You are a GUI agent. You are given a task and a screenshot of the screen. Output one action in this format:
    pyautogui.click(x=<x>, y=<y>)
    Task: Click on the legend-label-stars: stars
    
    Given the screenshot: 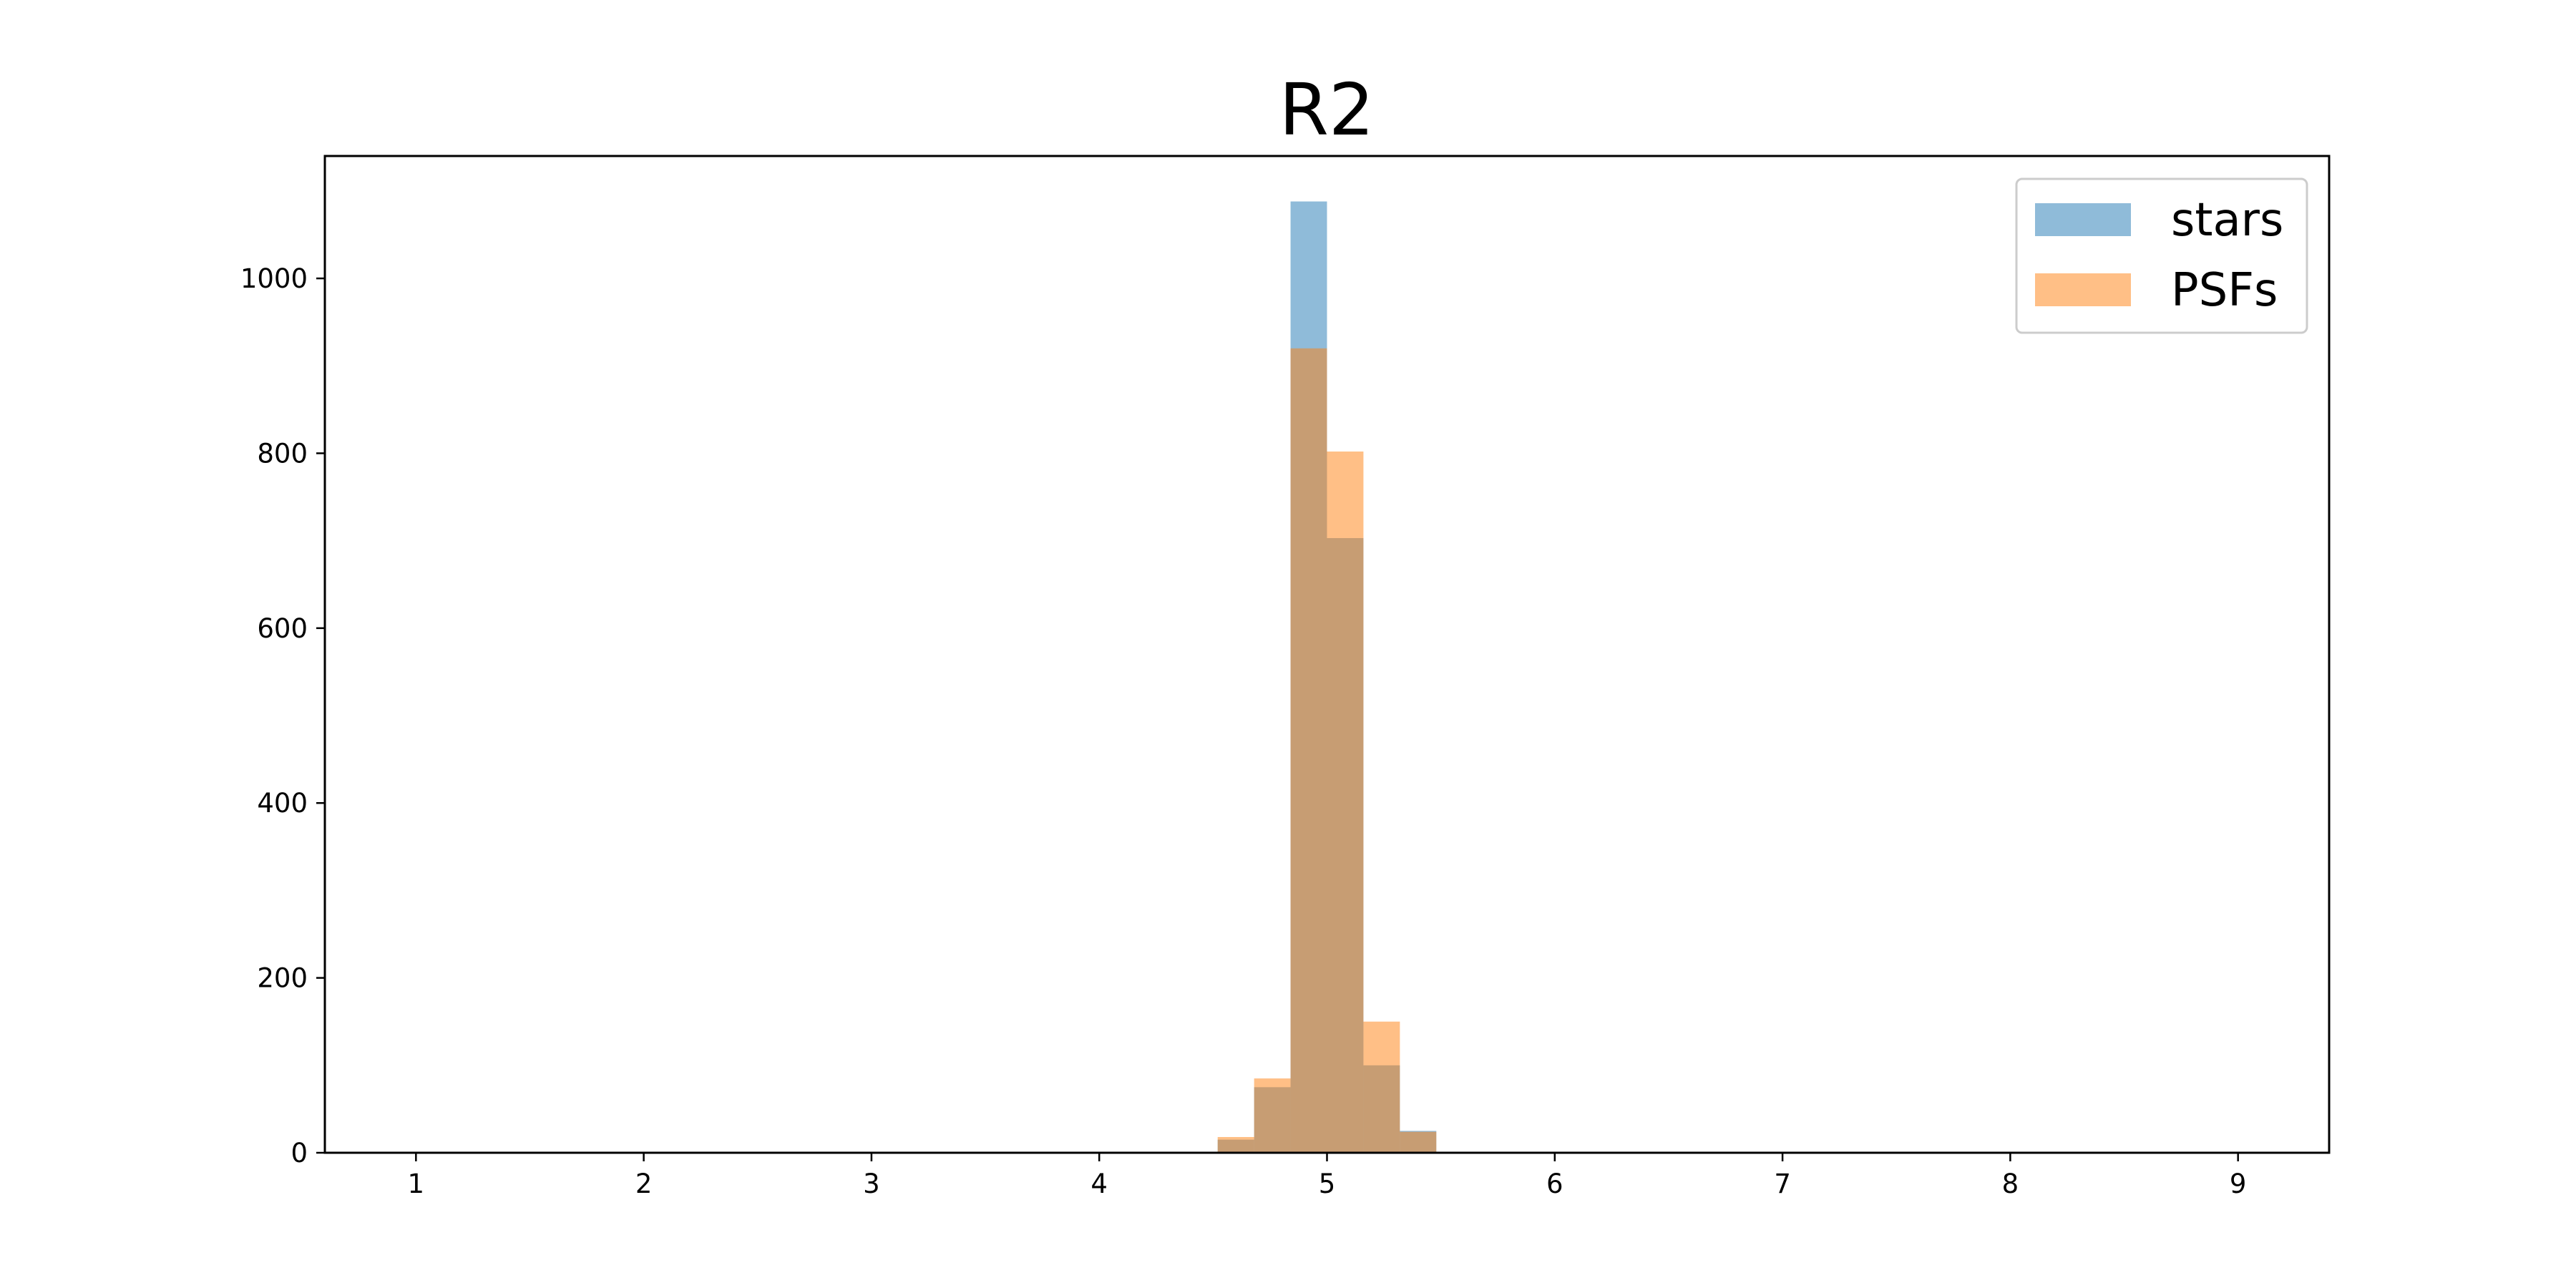 What is the action you would take?
    pyautogui.click(x=2227, y=220)
    